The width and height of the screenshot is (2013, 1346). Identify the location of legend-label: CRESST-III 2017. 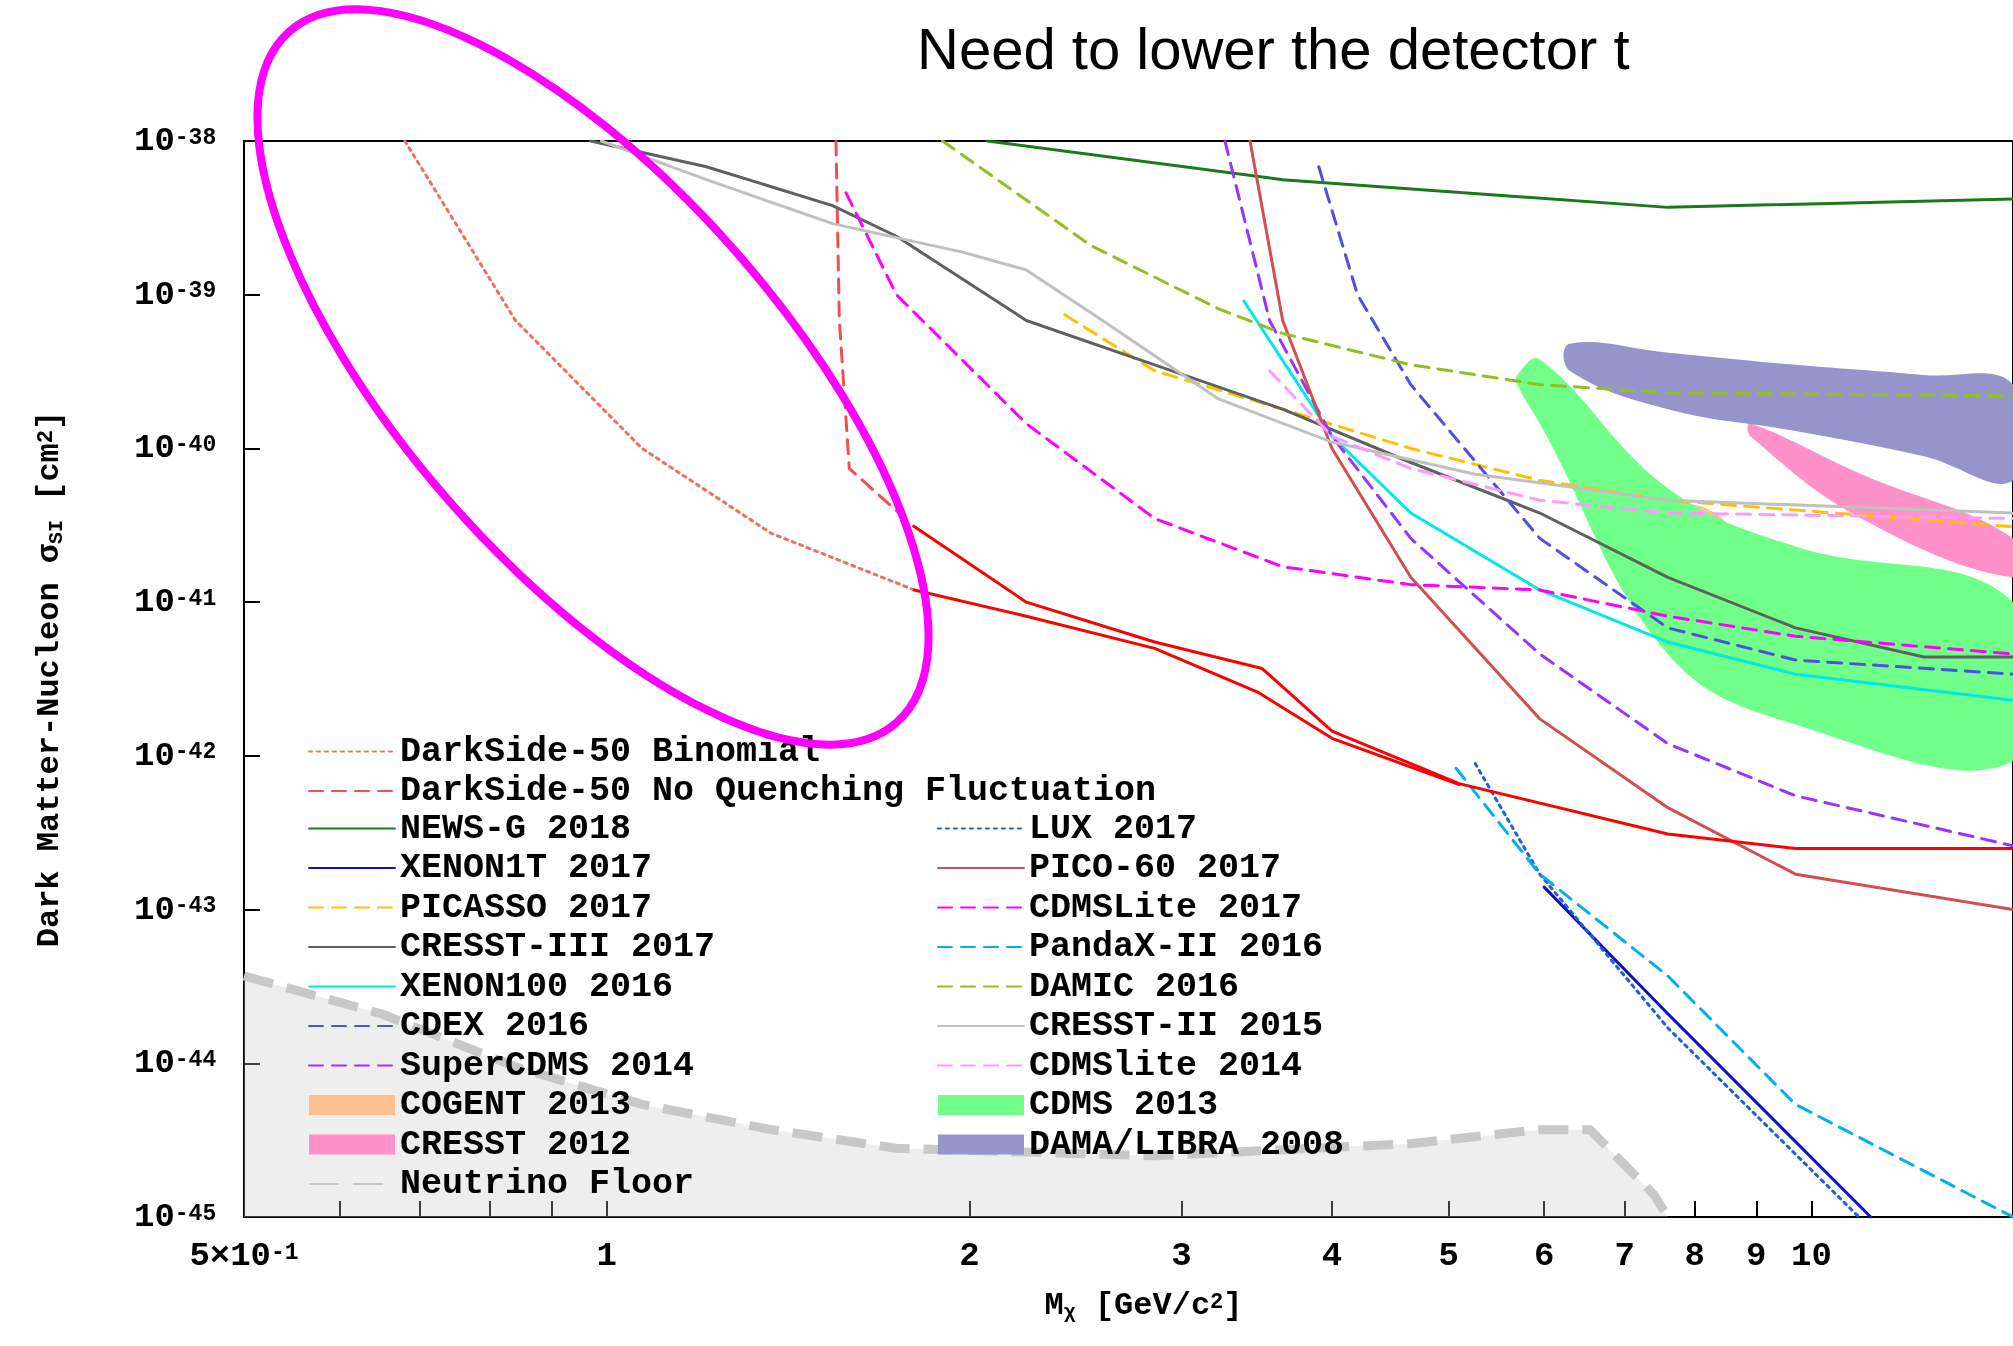
(558, 947).